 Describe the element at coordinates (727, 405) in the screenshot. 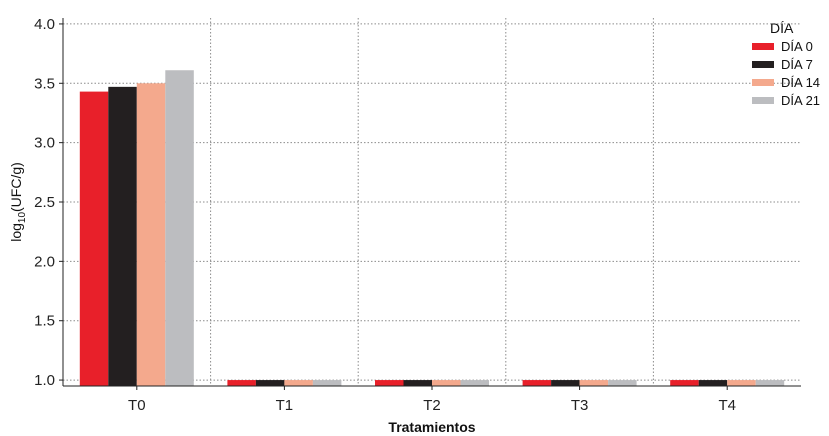

I see `x-tick-label: T4` at that location.